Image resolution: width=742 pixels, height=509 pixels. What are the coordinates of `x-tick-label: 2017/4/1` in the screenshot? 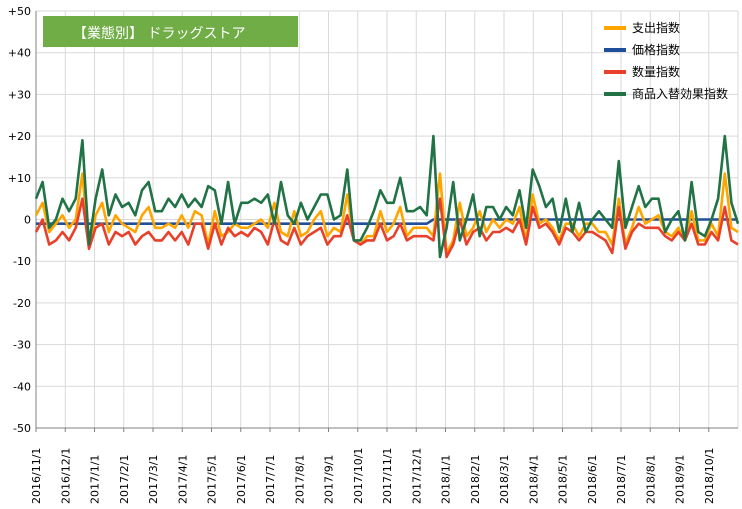 It's located at (182, 479).